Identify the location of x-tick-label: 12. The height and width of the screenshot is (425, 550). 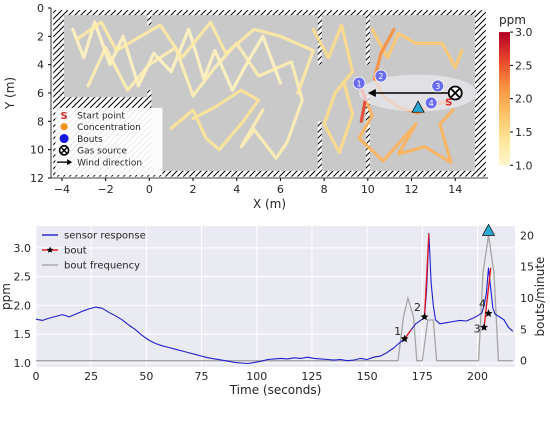
(412, 189).